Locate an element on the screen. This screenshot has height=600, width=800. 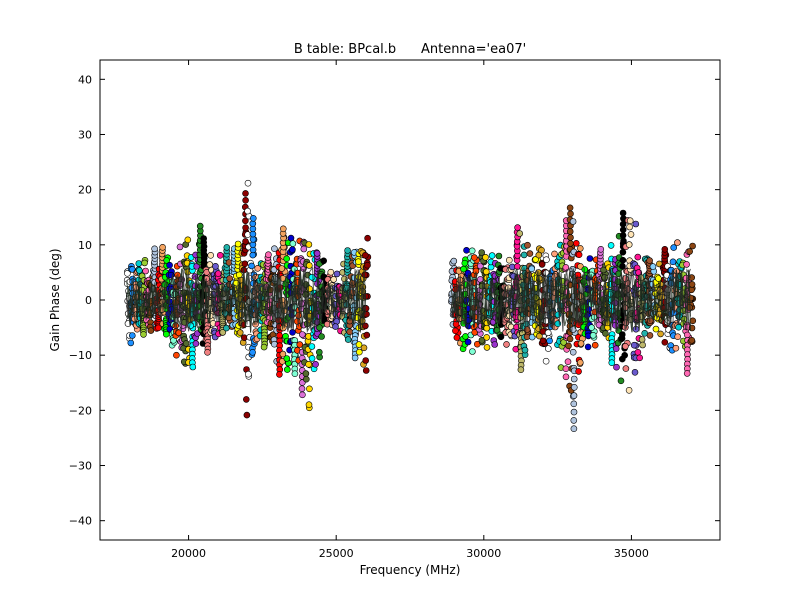
y-tick-label: 20 is located at coordinates (85, 190).